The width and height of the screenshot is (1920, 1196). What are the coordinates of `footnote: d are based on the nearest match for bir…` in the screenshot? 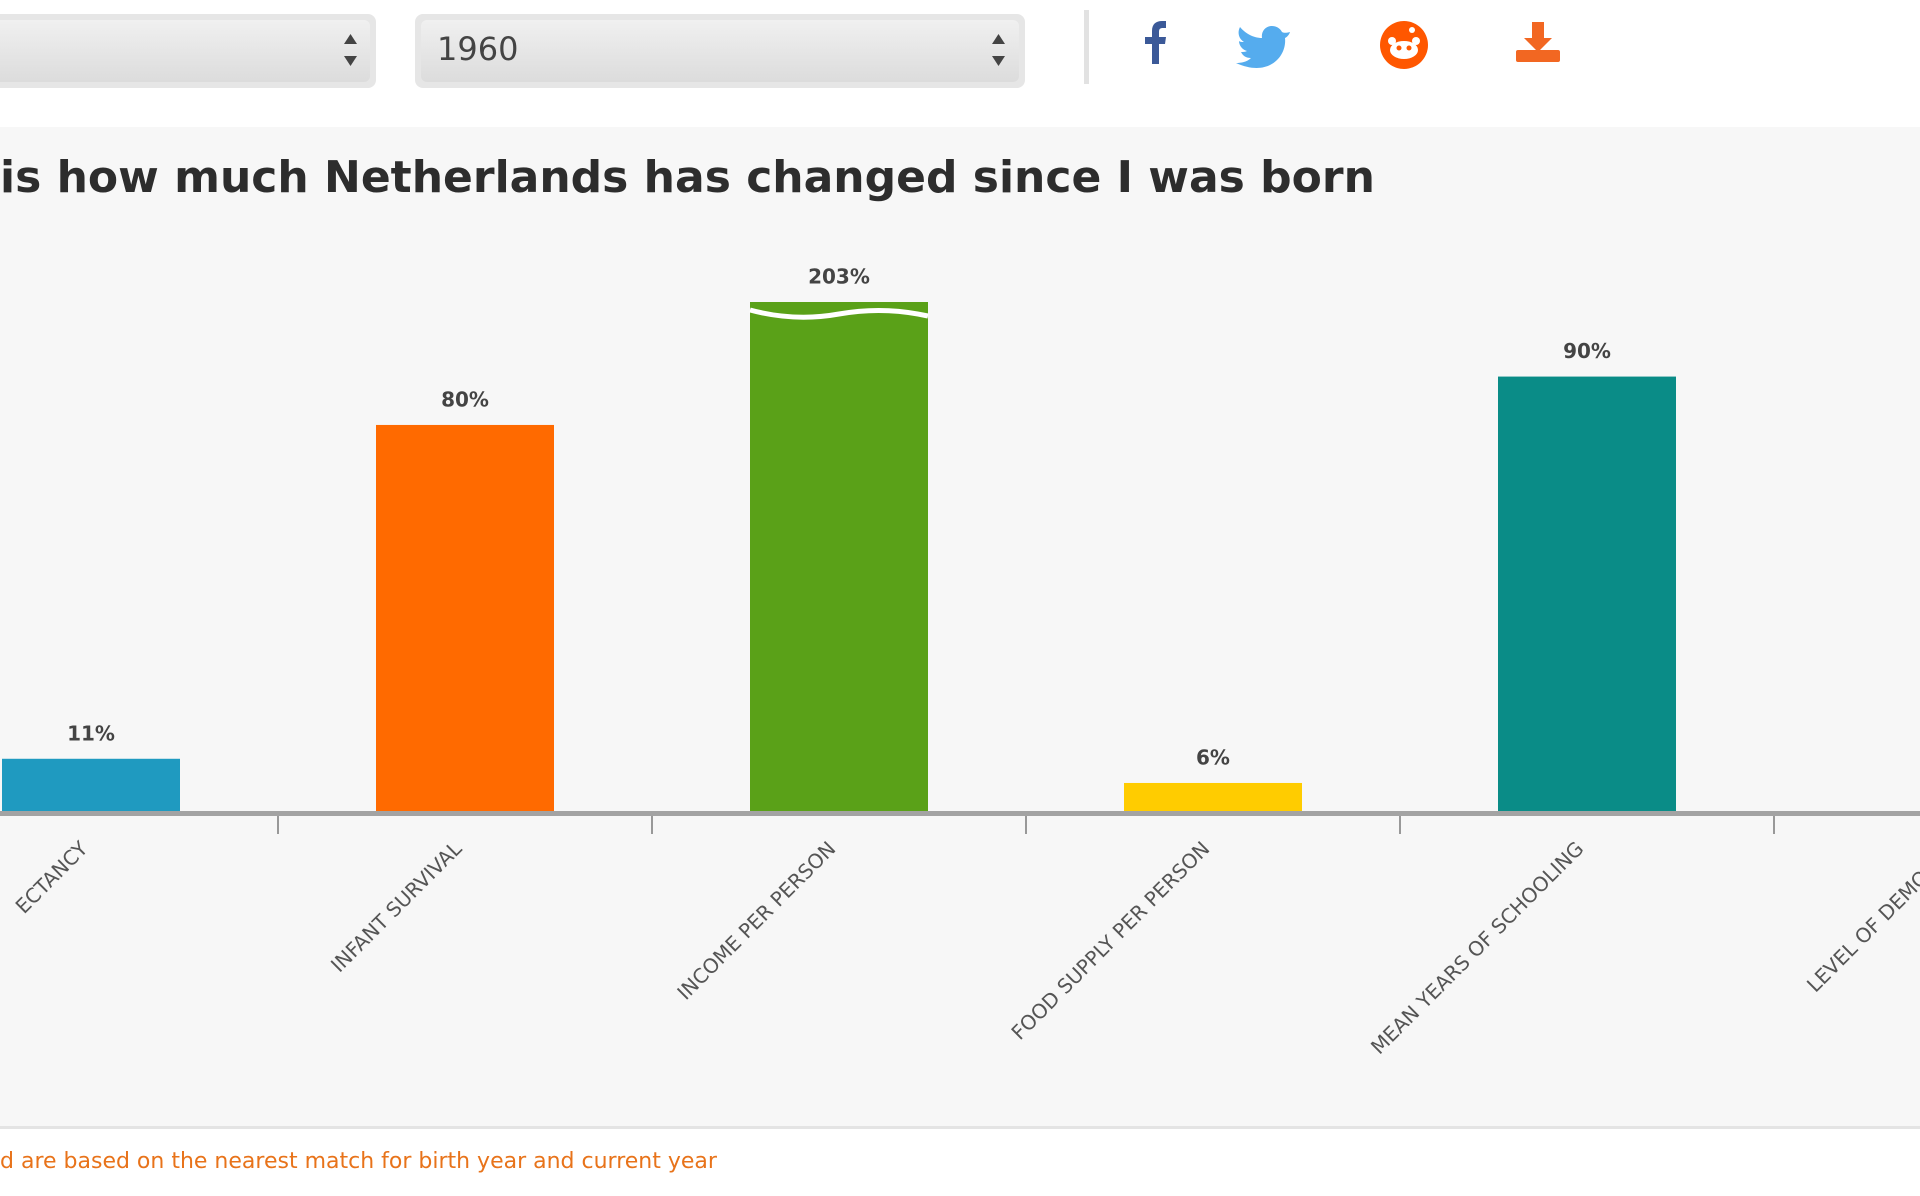 It's located at (359, 1161).